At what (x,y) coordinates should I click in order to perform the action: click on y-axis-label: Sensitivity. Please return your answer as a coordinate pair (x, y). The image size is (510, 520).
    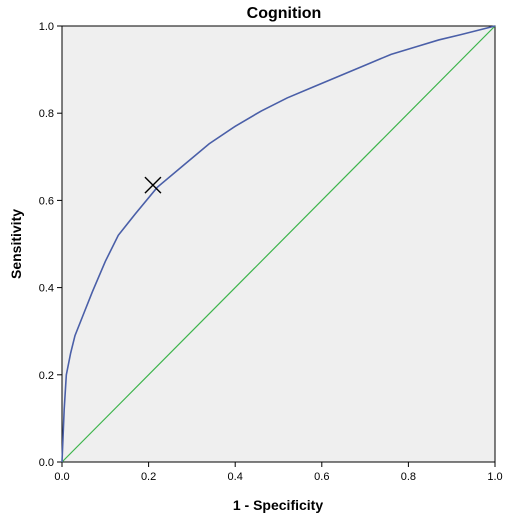
    Looking at the image, I should click on (16, 244).